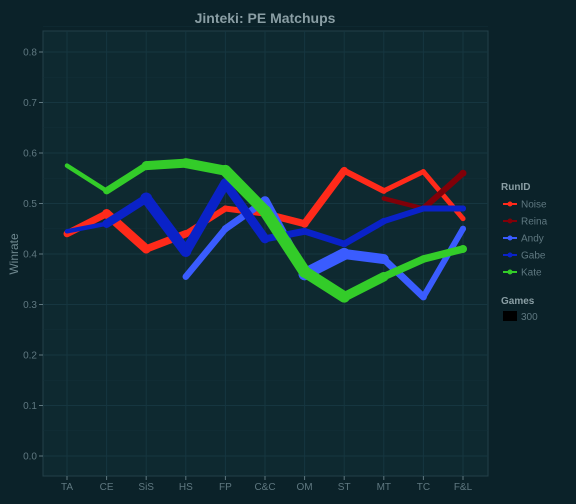 The width and height of the screenshot is (576, 504). I want to click on legend-size-key, so click(510, 316).